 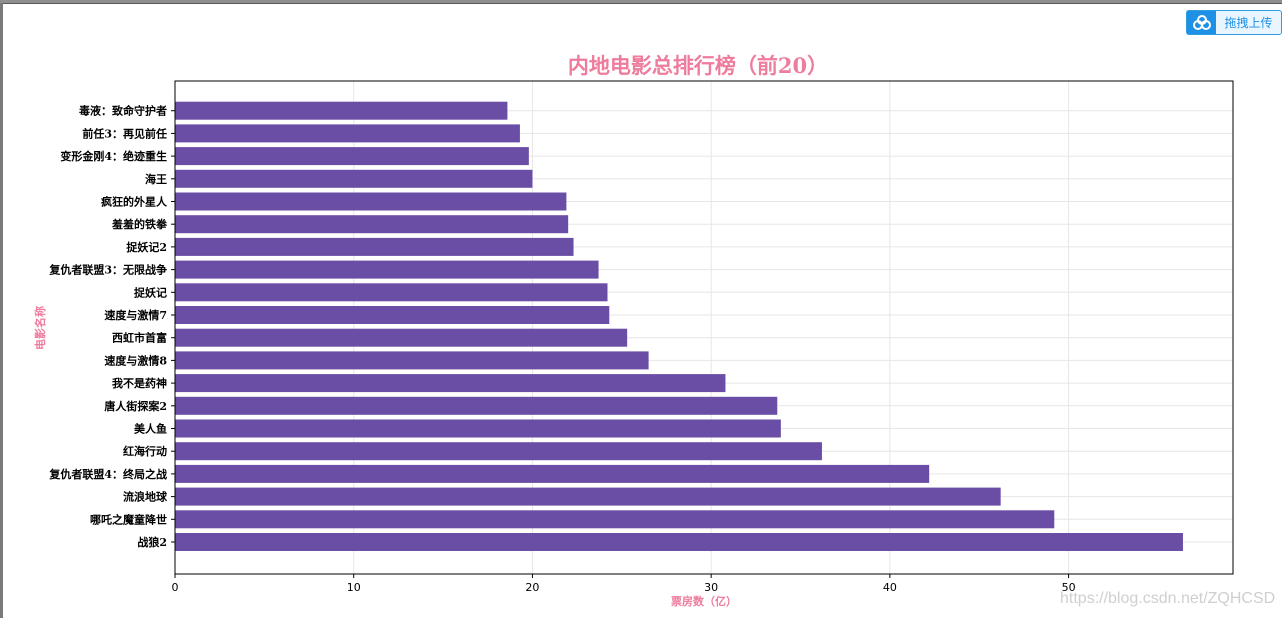 What do you see at coordinates (146, 247) in the screenshot?
I see `y-tick-label: 捉妖记2` at bounding box center [146, 247].